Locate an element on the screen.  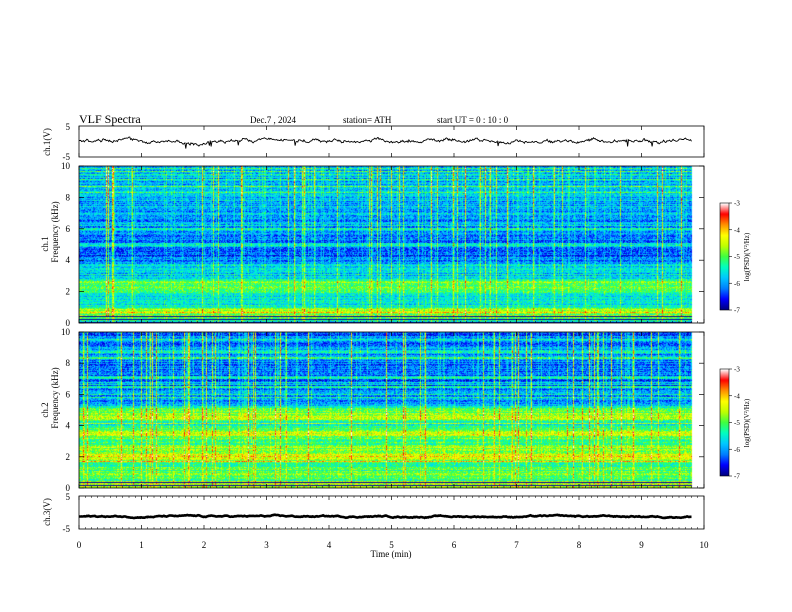
x-tick-label: 5 is located at coordinates (391, 545).